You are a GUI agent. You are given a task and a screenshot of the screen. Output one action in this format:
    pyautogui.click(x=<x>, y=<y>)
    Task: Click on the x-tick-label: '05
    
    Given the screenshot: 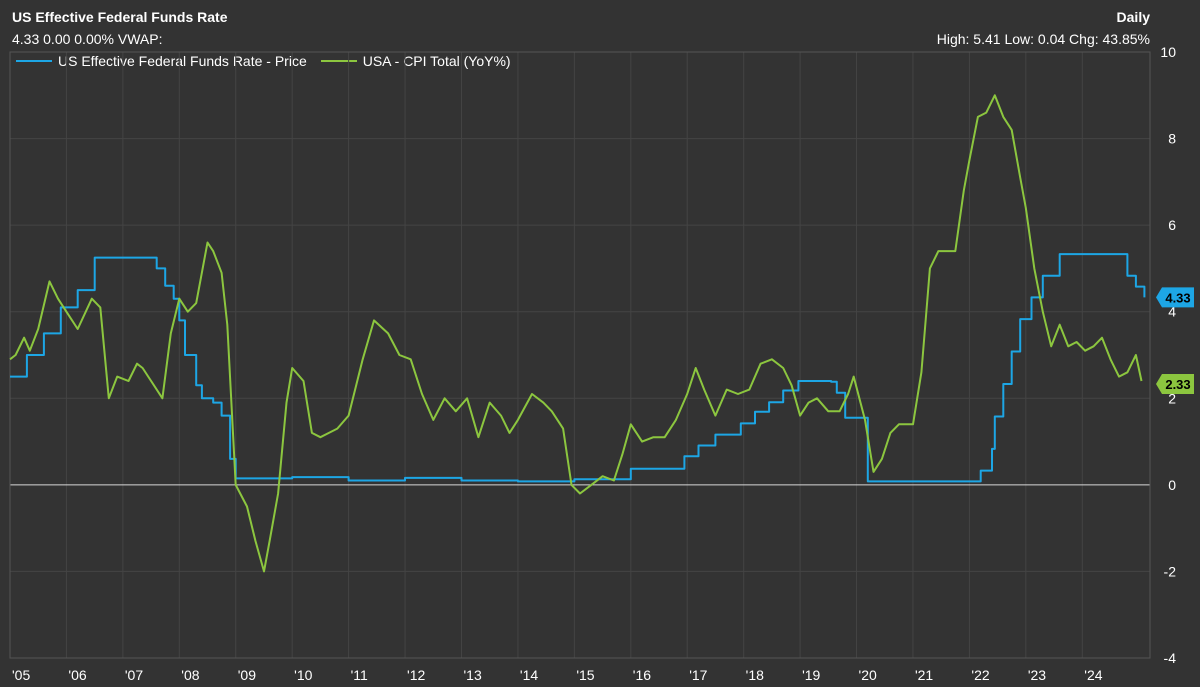 What is the action you would take?
    pyautogui.click(x=21, y=675)
    